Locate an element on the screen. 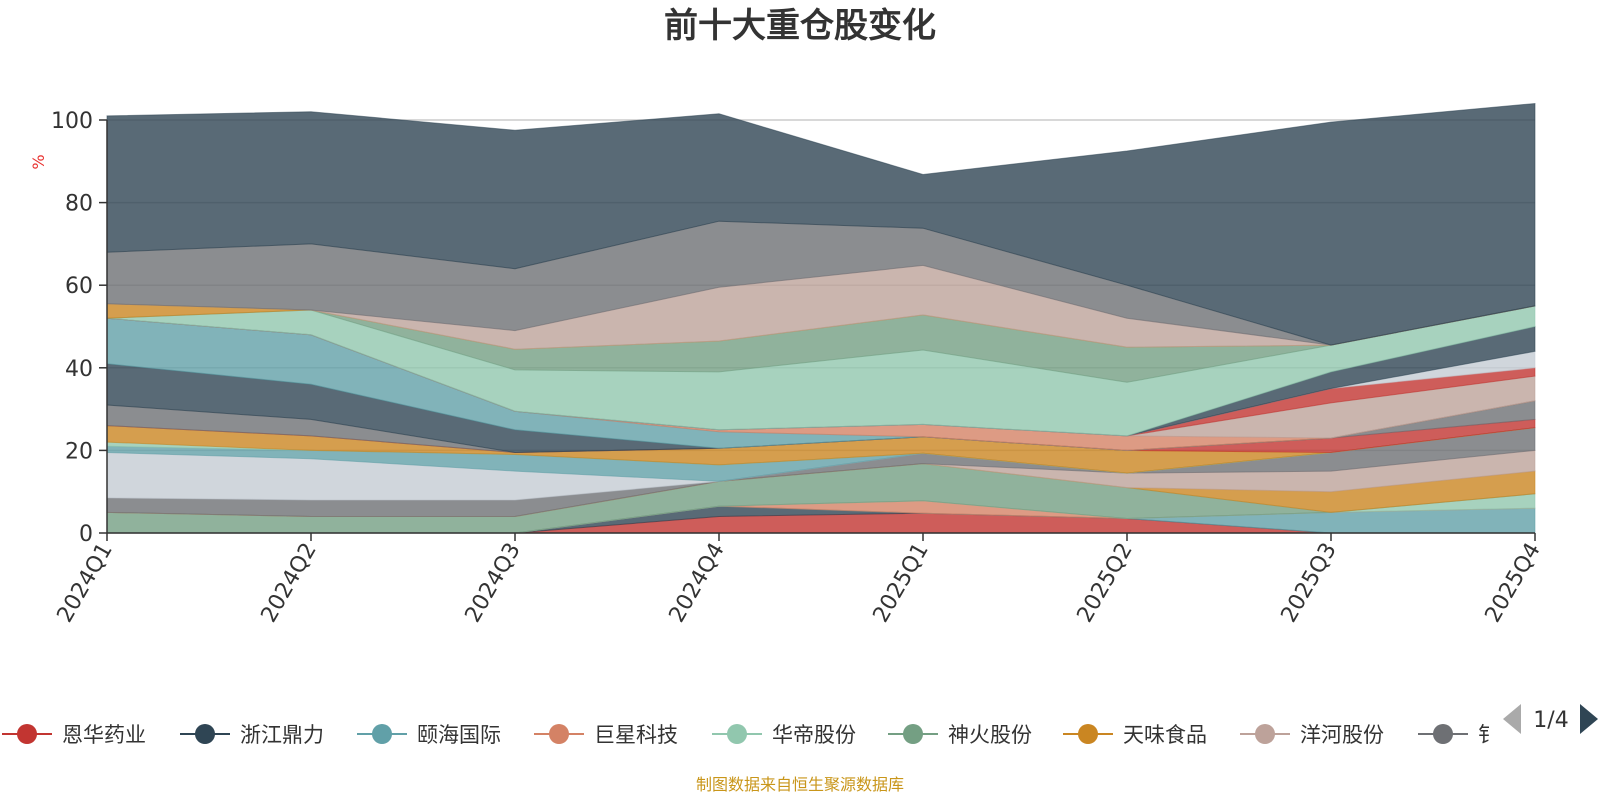 The height and width of the screenshot is (800, 1600). x-tick-label: 2024Q4 is located at coordinates (697, 583).